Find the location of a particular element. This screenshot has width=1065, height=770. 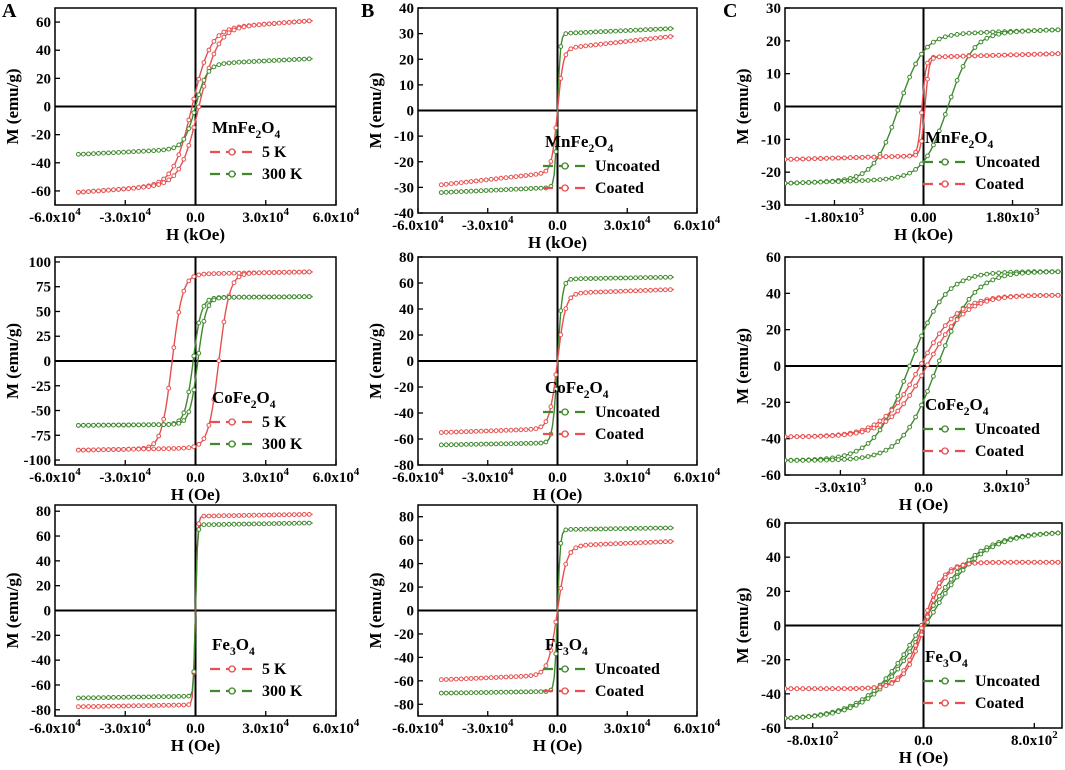

x-axis-title: H (kOe) is located at coordinates (923, 234).